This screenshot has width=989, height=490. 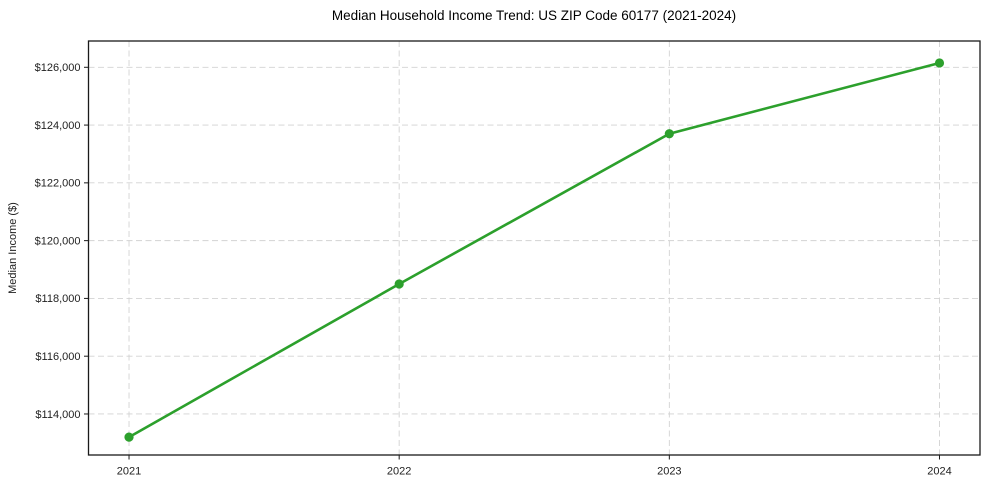 I want to click on y-tick-label: $118,000, so click(x=57, y=299).